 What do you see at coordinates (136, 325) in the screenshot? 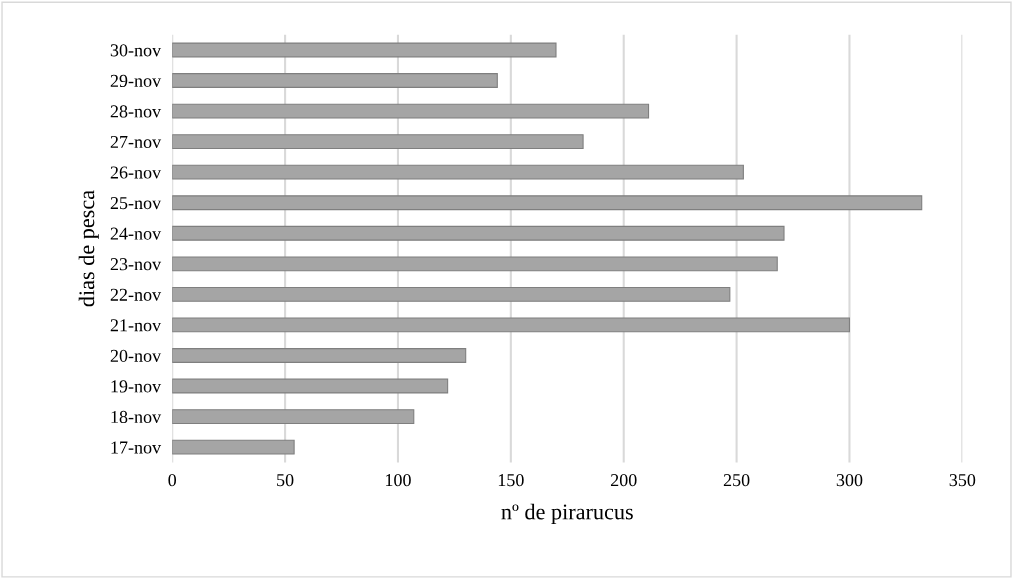
I see `y-tick-label: 21-nov` at bounding box center [136, 325].